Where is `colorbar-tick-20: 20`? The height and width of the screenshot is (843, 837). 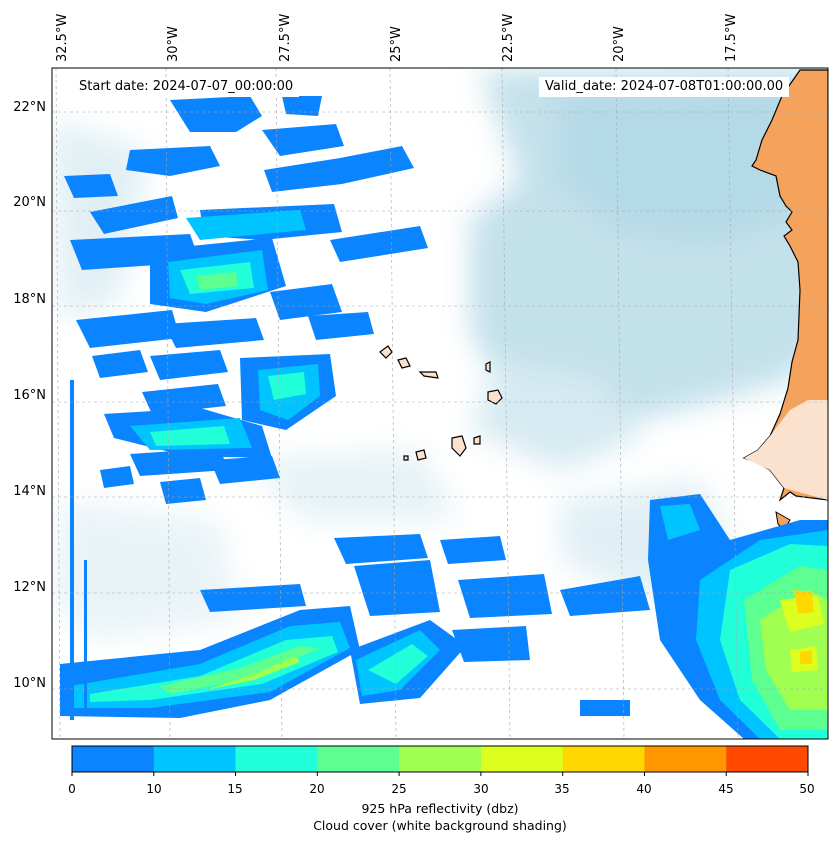
colorbar-tick-20: 20 is located at coordinates (317, 789).